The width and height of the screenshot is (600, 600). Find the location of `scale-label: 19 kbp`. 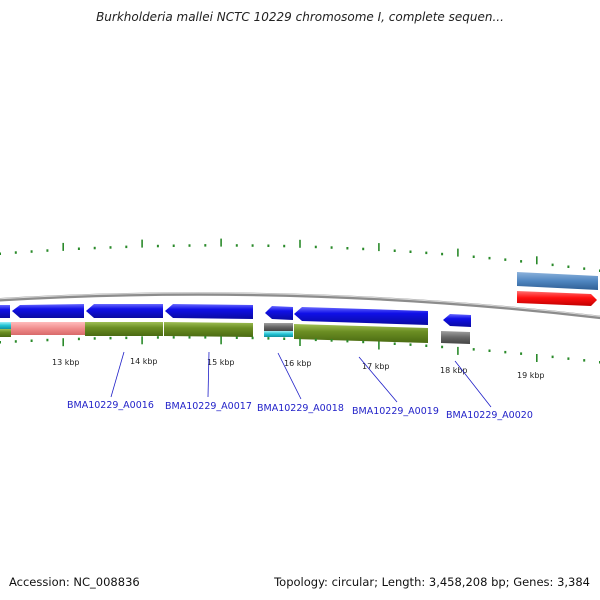

scale-label: 19 kbp is located at coordinates (531, 375).